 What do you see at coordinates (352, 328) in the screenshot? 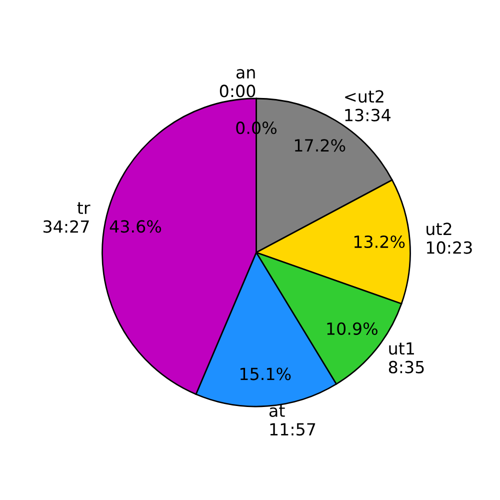
I see `data-label: 10.9%` at bounding box center [352, 328].